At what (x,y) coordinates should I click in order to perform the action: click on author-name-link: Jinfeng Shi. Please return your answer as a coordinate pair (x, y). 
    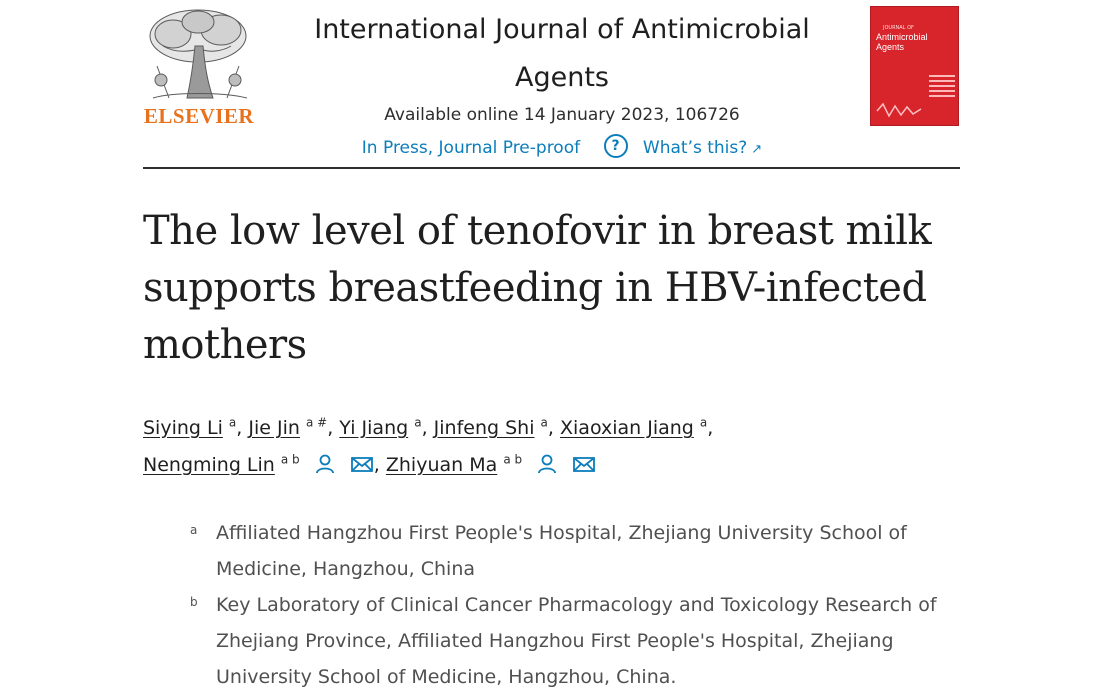
    Looking at the image, I should click on (484, 428).